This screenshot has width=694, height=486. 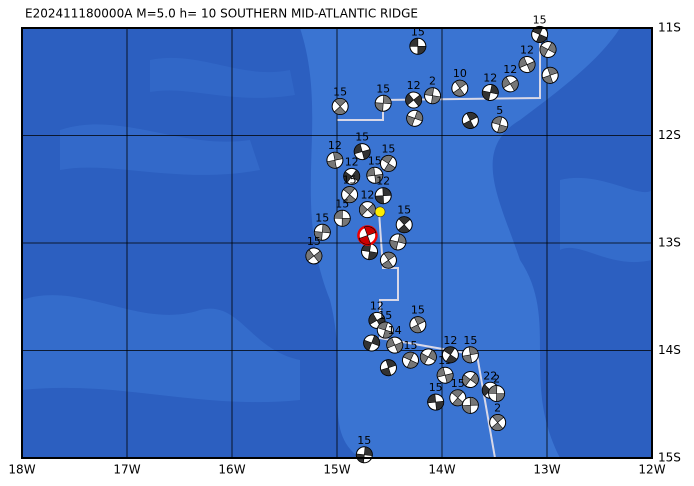 I want to click on lat-label: 13S, so click(x=669, y=243).